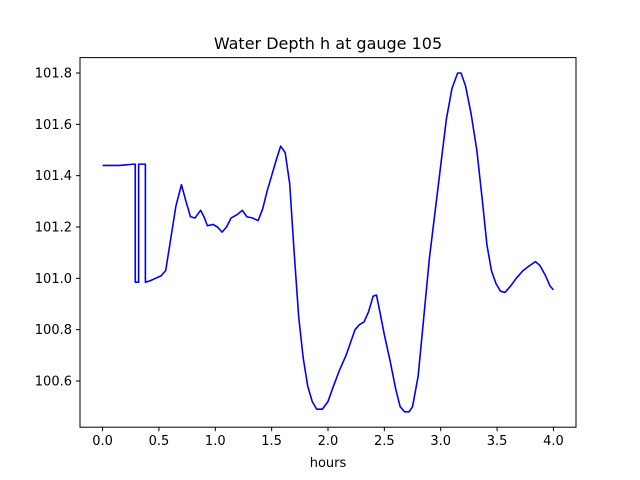  I want to click on x-tick-label: 1.0, so click(215, 441).